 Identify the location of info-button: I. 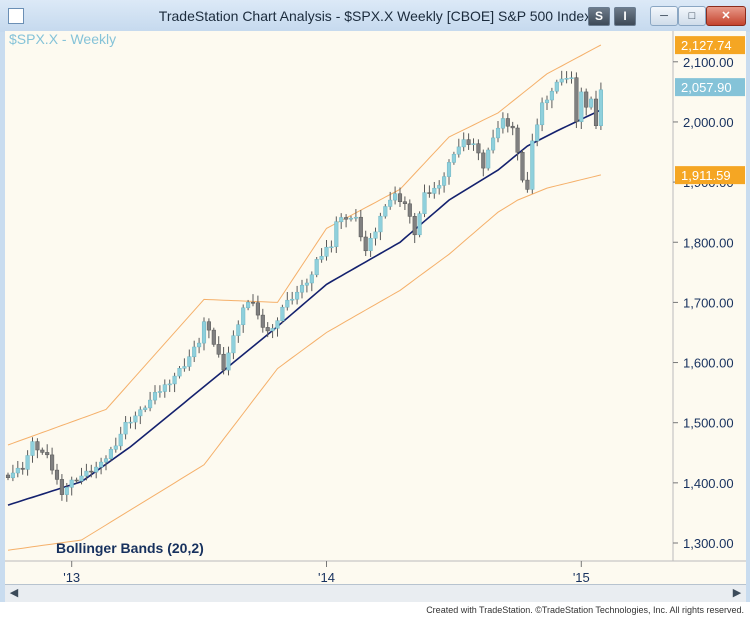
(625, 16).